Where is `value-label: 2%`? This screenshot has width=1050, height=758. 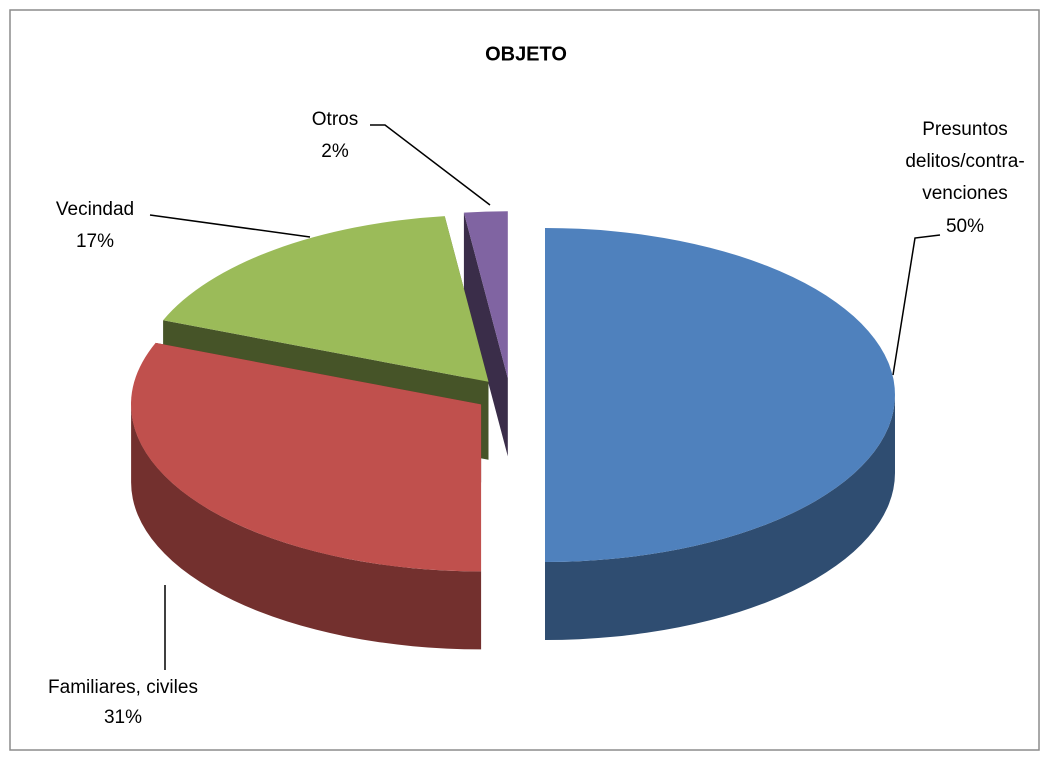
value-label: 2% is located at coordinates (335, 151).